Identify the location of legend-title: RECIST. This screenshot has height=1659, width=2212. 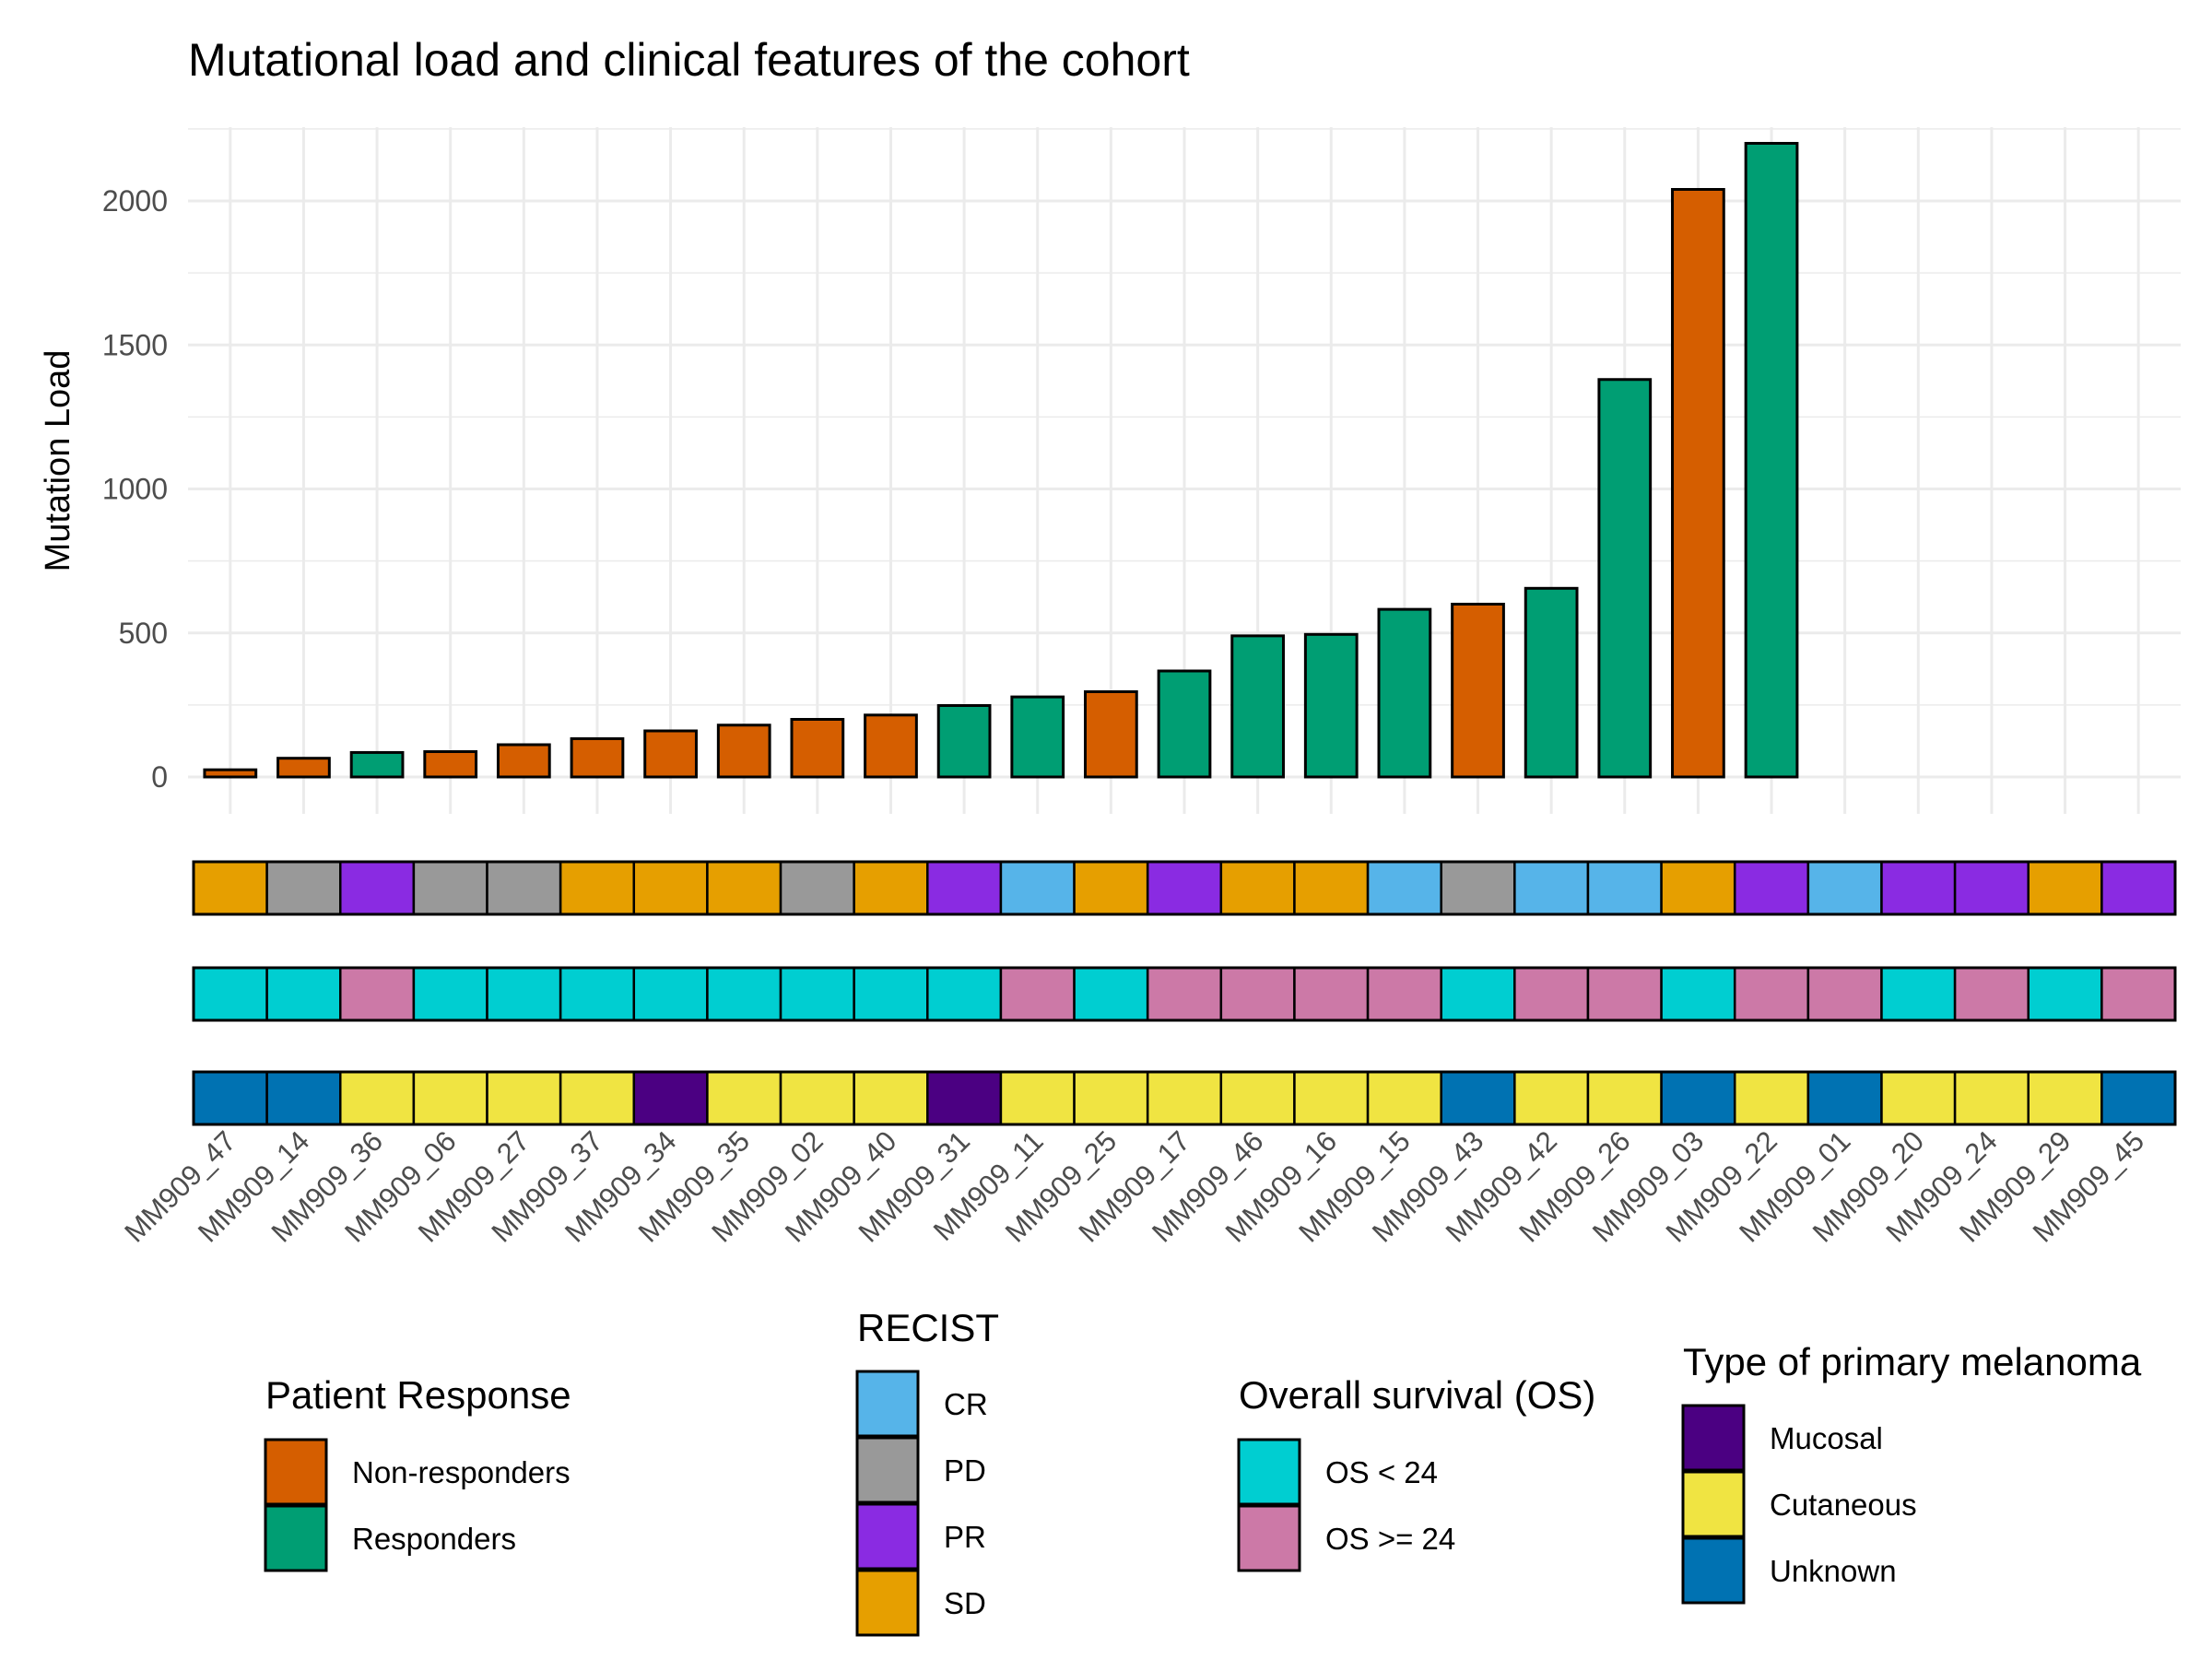
(928, 1327).